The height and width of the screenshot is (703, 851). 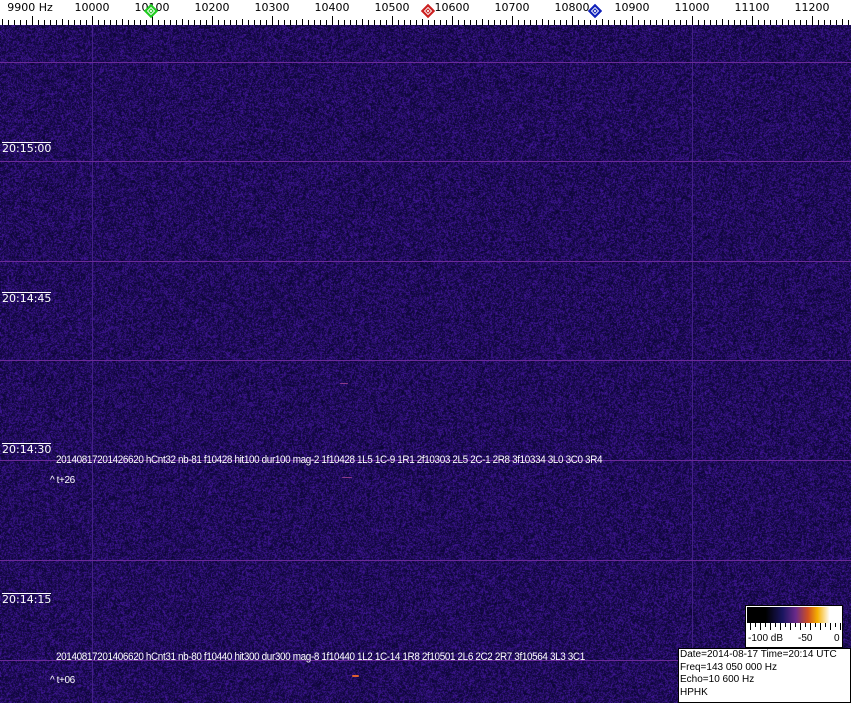 What do you see at coordinates (212, 7) in the screenshot?
I see `frequency-label: 10200` at bounding box center [212, 7].